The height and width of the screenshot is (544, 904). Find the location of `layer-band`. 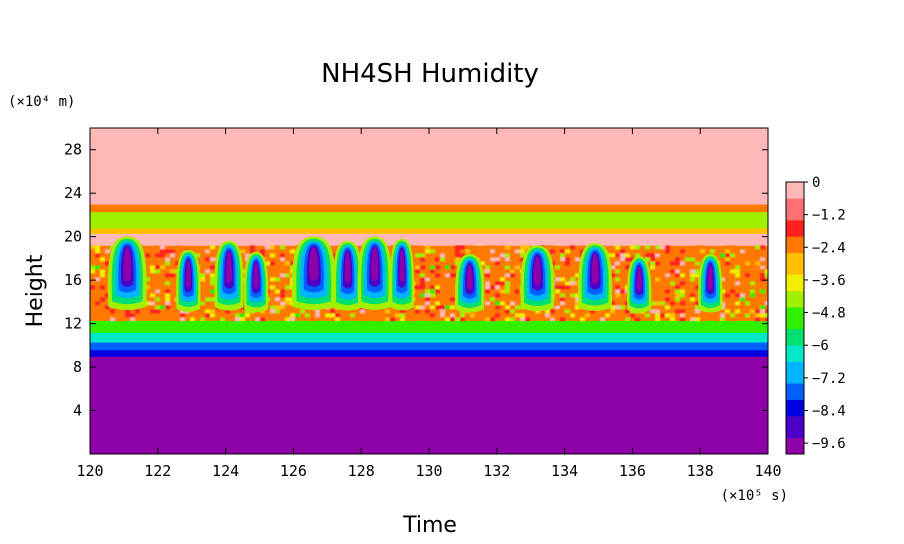

layer-band is located at coordinates (429, 220).